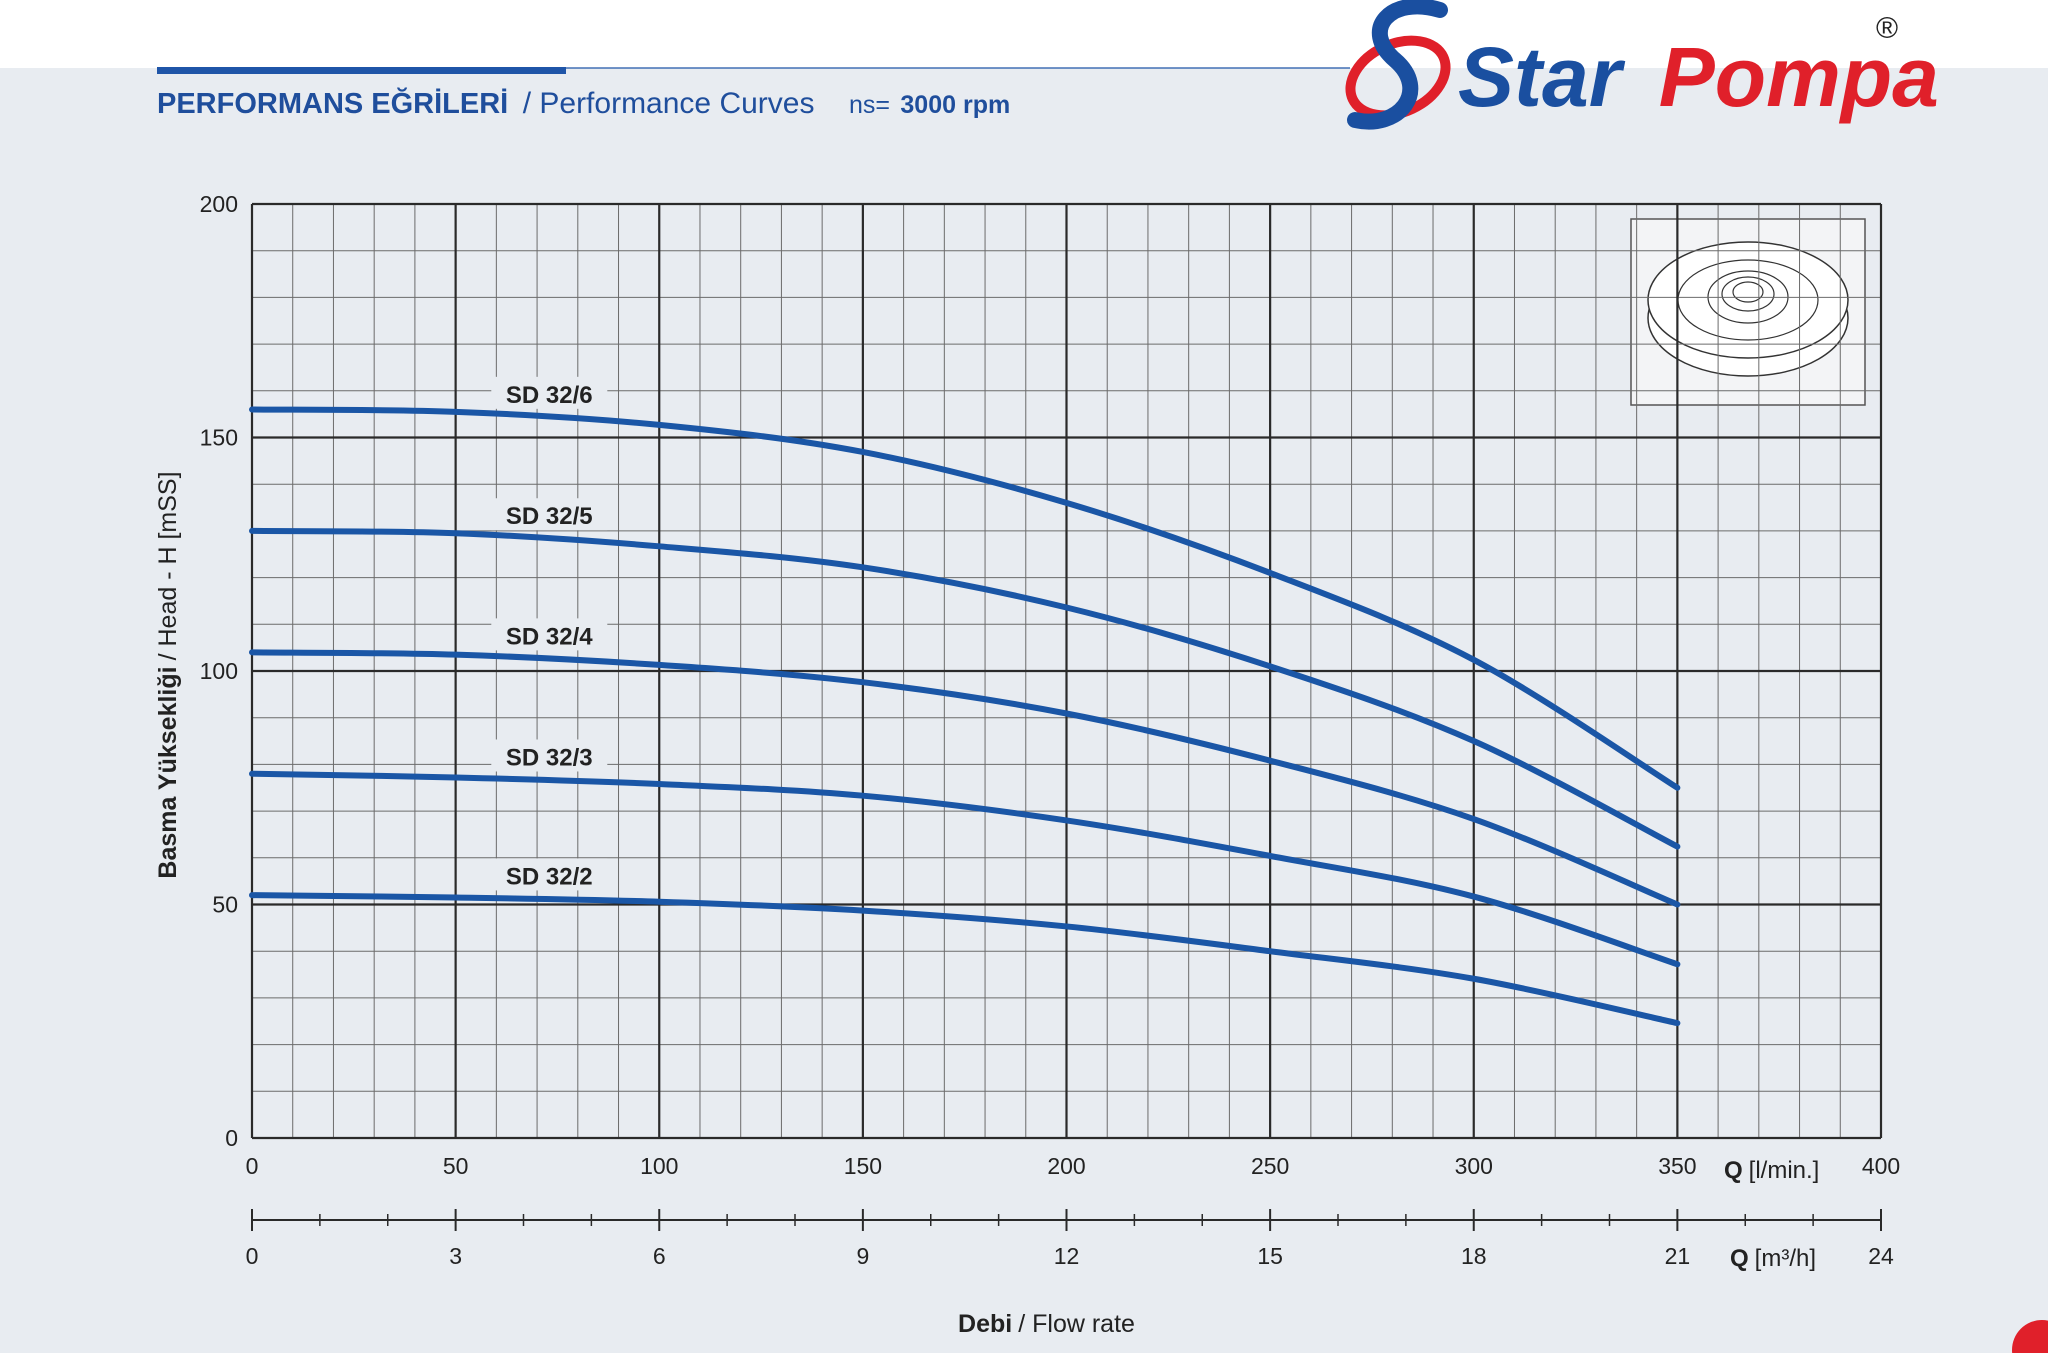  I want to click on speed: 3000 rpm, so click(955, 105).